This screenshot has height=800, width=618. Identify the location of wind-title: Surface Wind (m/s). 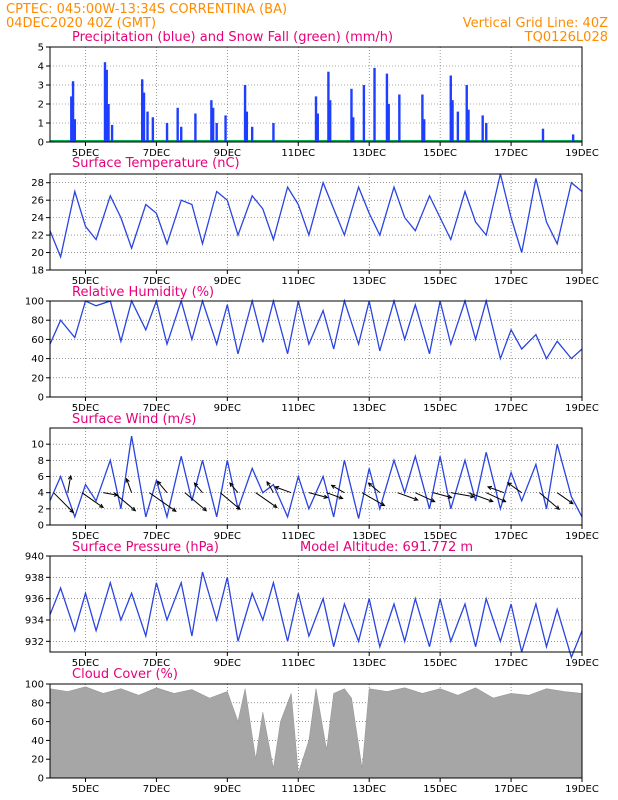
(134, 419).